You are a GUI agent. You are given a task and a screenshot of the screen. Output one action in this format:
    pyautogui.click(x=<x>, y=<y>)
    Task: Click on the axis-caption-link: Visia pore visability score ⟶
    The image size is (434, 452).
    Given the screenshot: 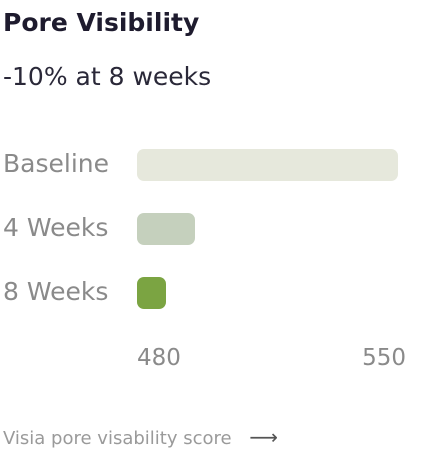 What is the action you would take?
    pyautogui.click(x=140, y=437)
    